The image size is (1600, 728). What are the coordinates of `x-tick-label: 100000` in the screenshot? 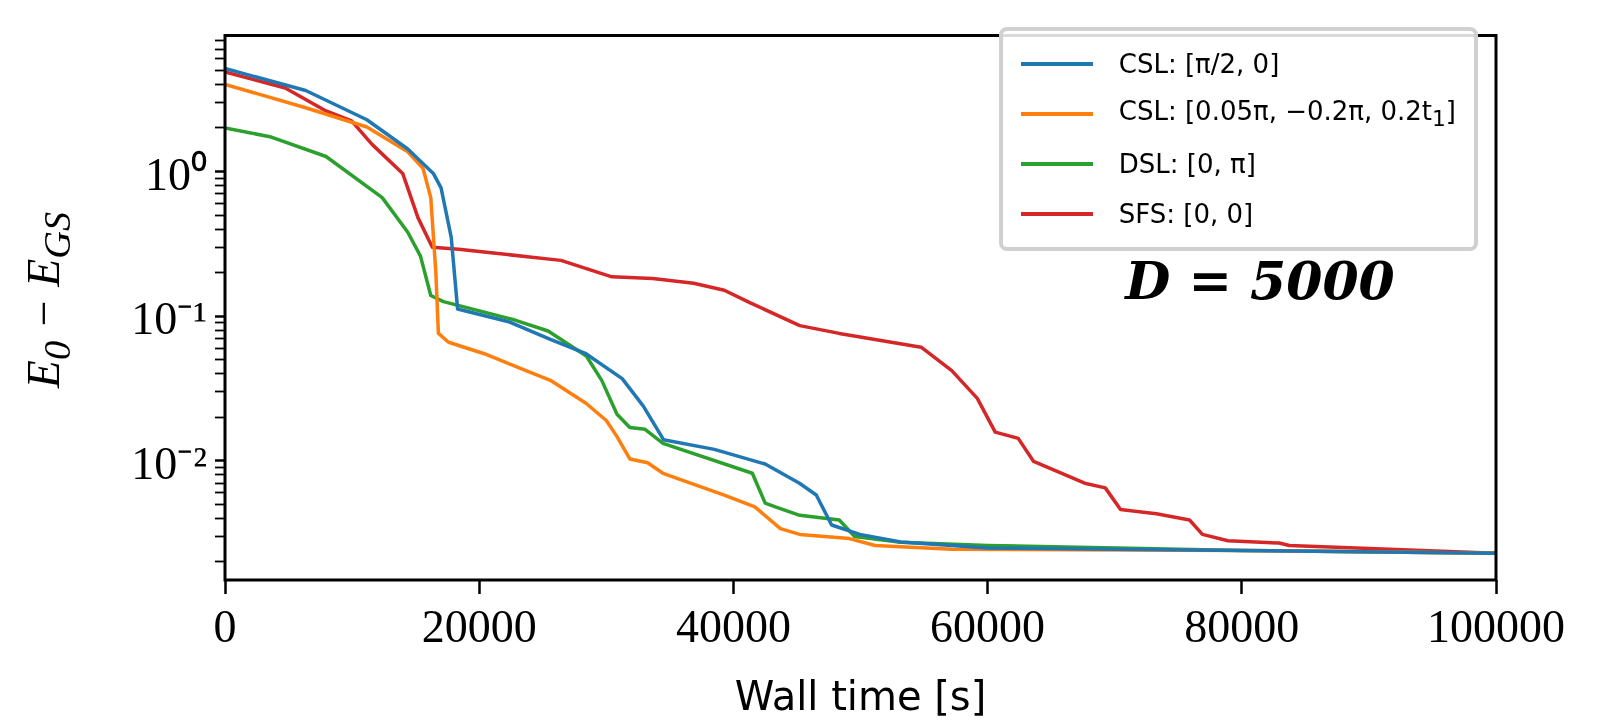 It's located at (1496, 626).